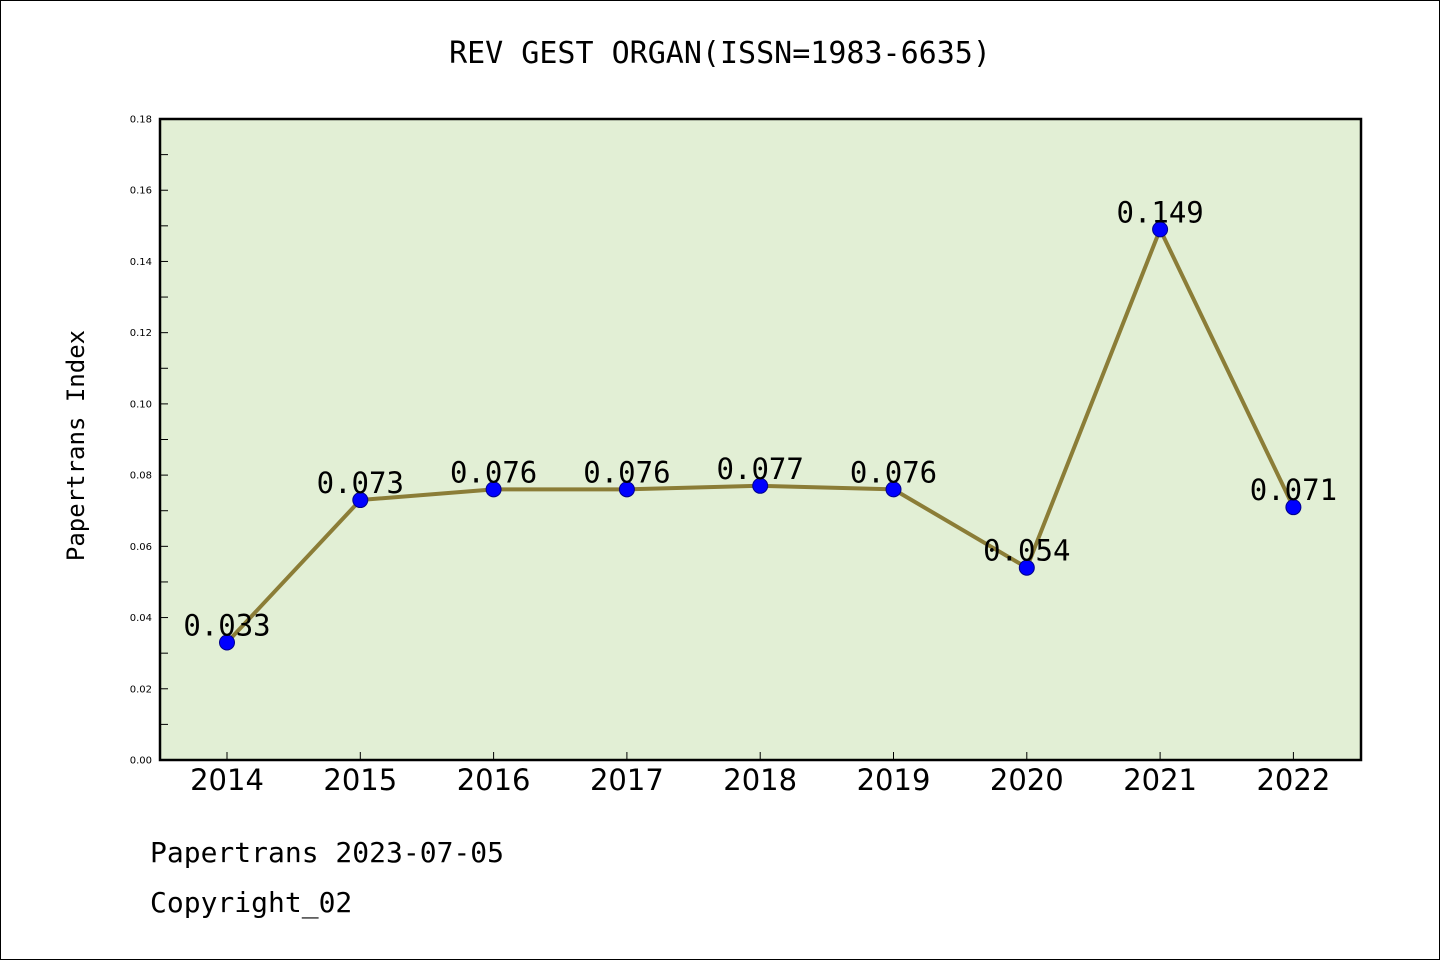 The width and height of the screenshot is (1440, 960). What do you see at coordinates (360, 780) in the screenshot?
I see `x-tick-label: 2015` at bounding box center [360, 780].